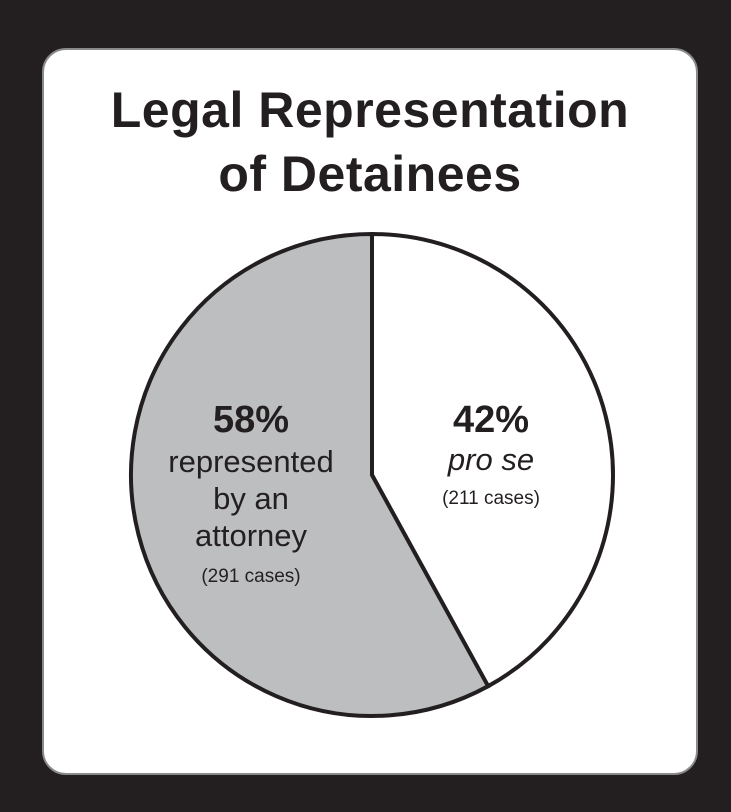 Image resolution: width=731 pixels, height=812 pixels. What do you see at coordinates (370, 110) in the screenshot?
I see `title-line-1: Legal Representation` at bounding box center [370, 110].